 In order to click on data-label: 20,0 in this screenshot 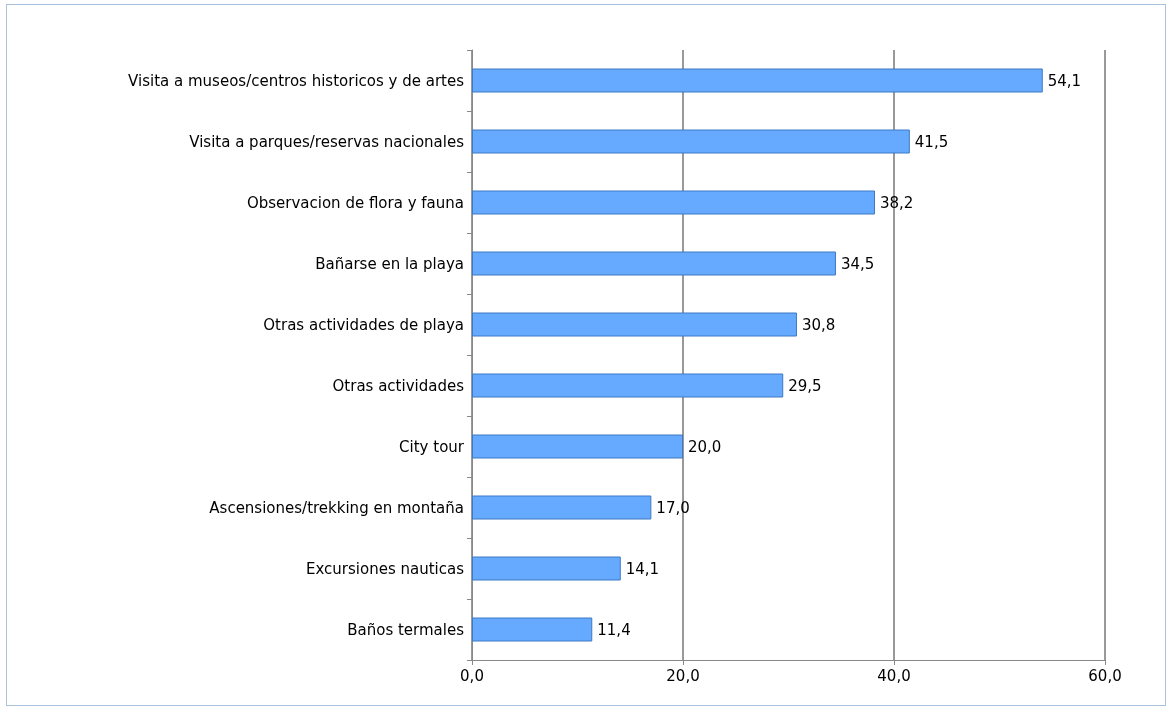, I will do `click(705, 446)`.